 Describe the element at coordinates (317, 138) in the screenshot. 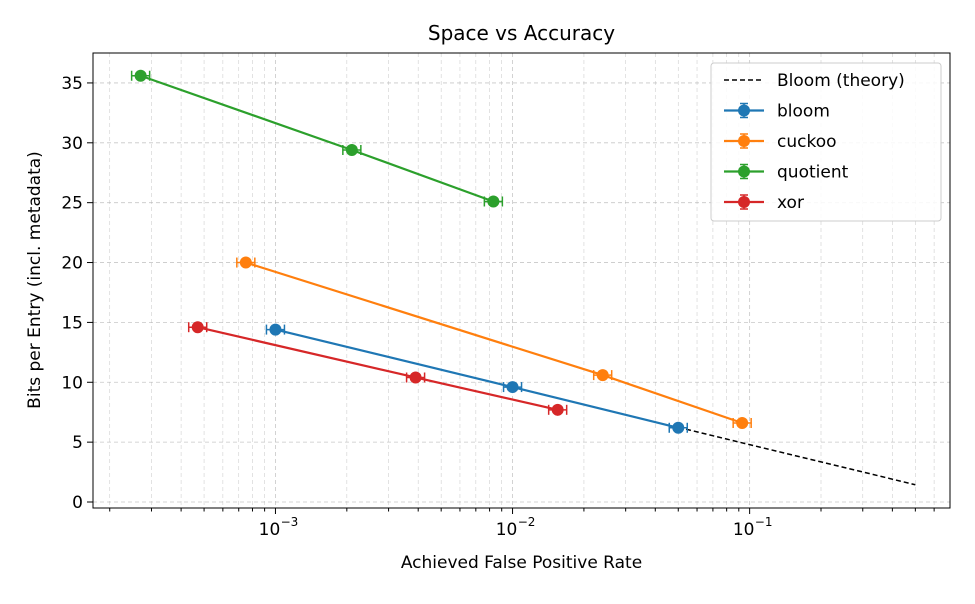

I see `quotient-line` at that location.